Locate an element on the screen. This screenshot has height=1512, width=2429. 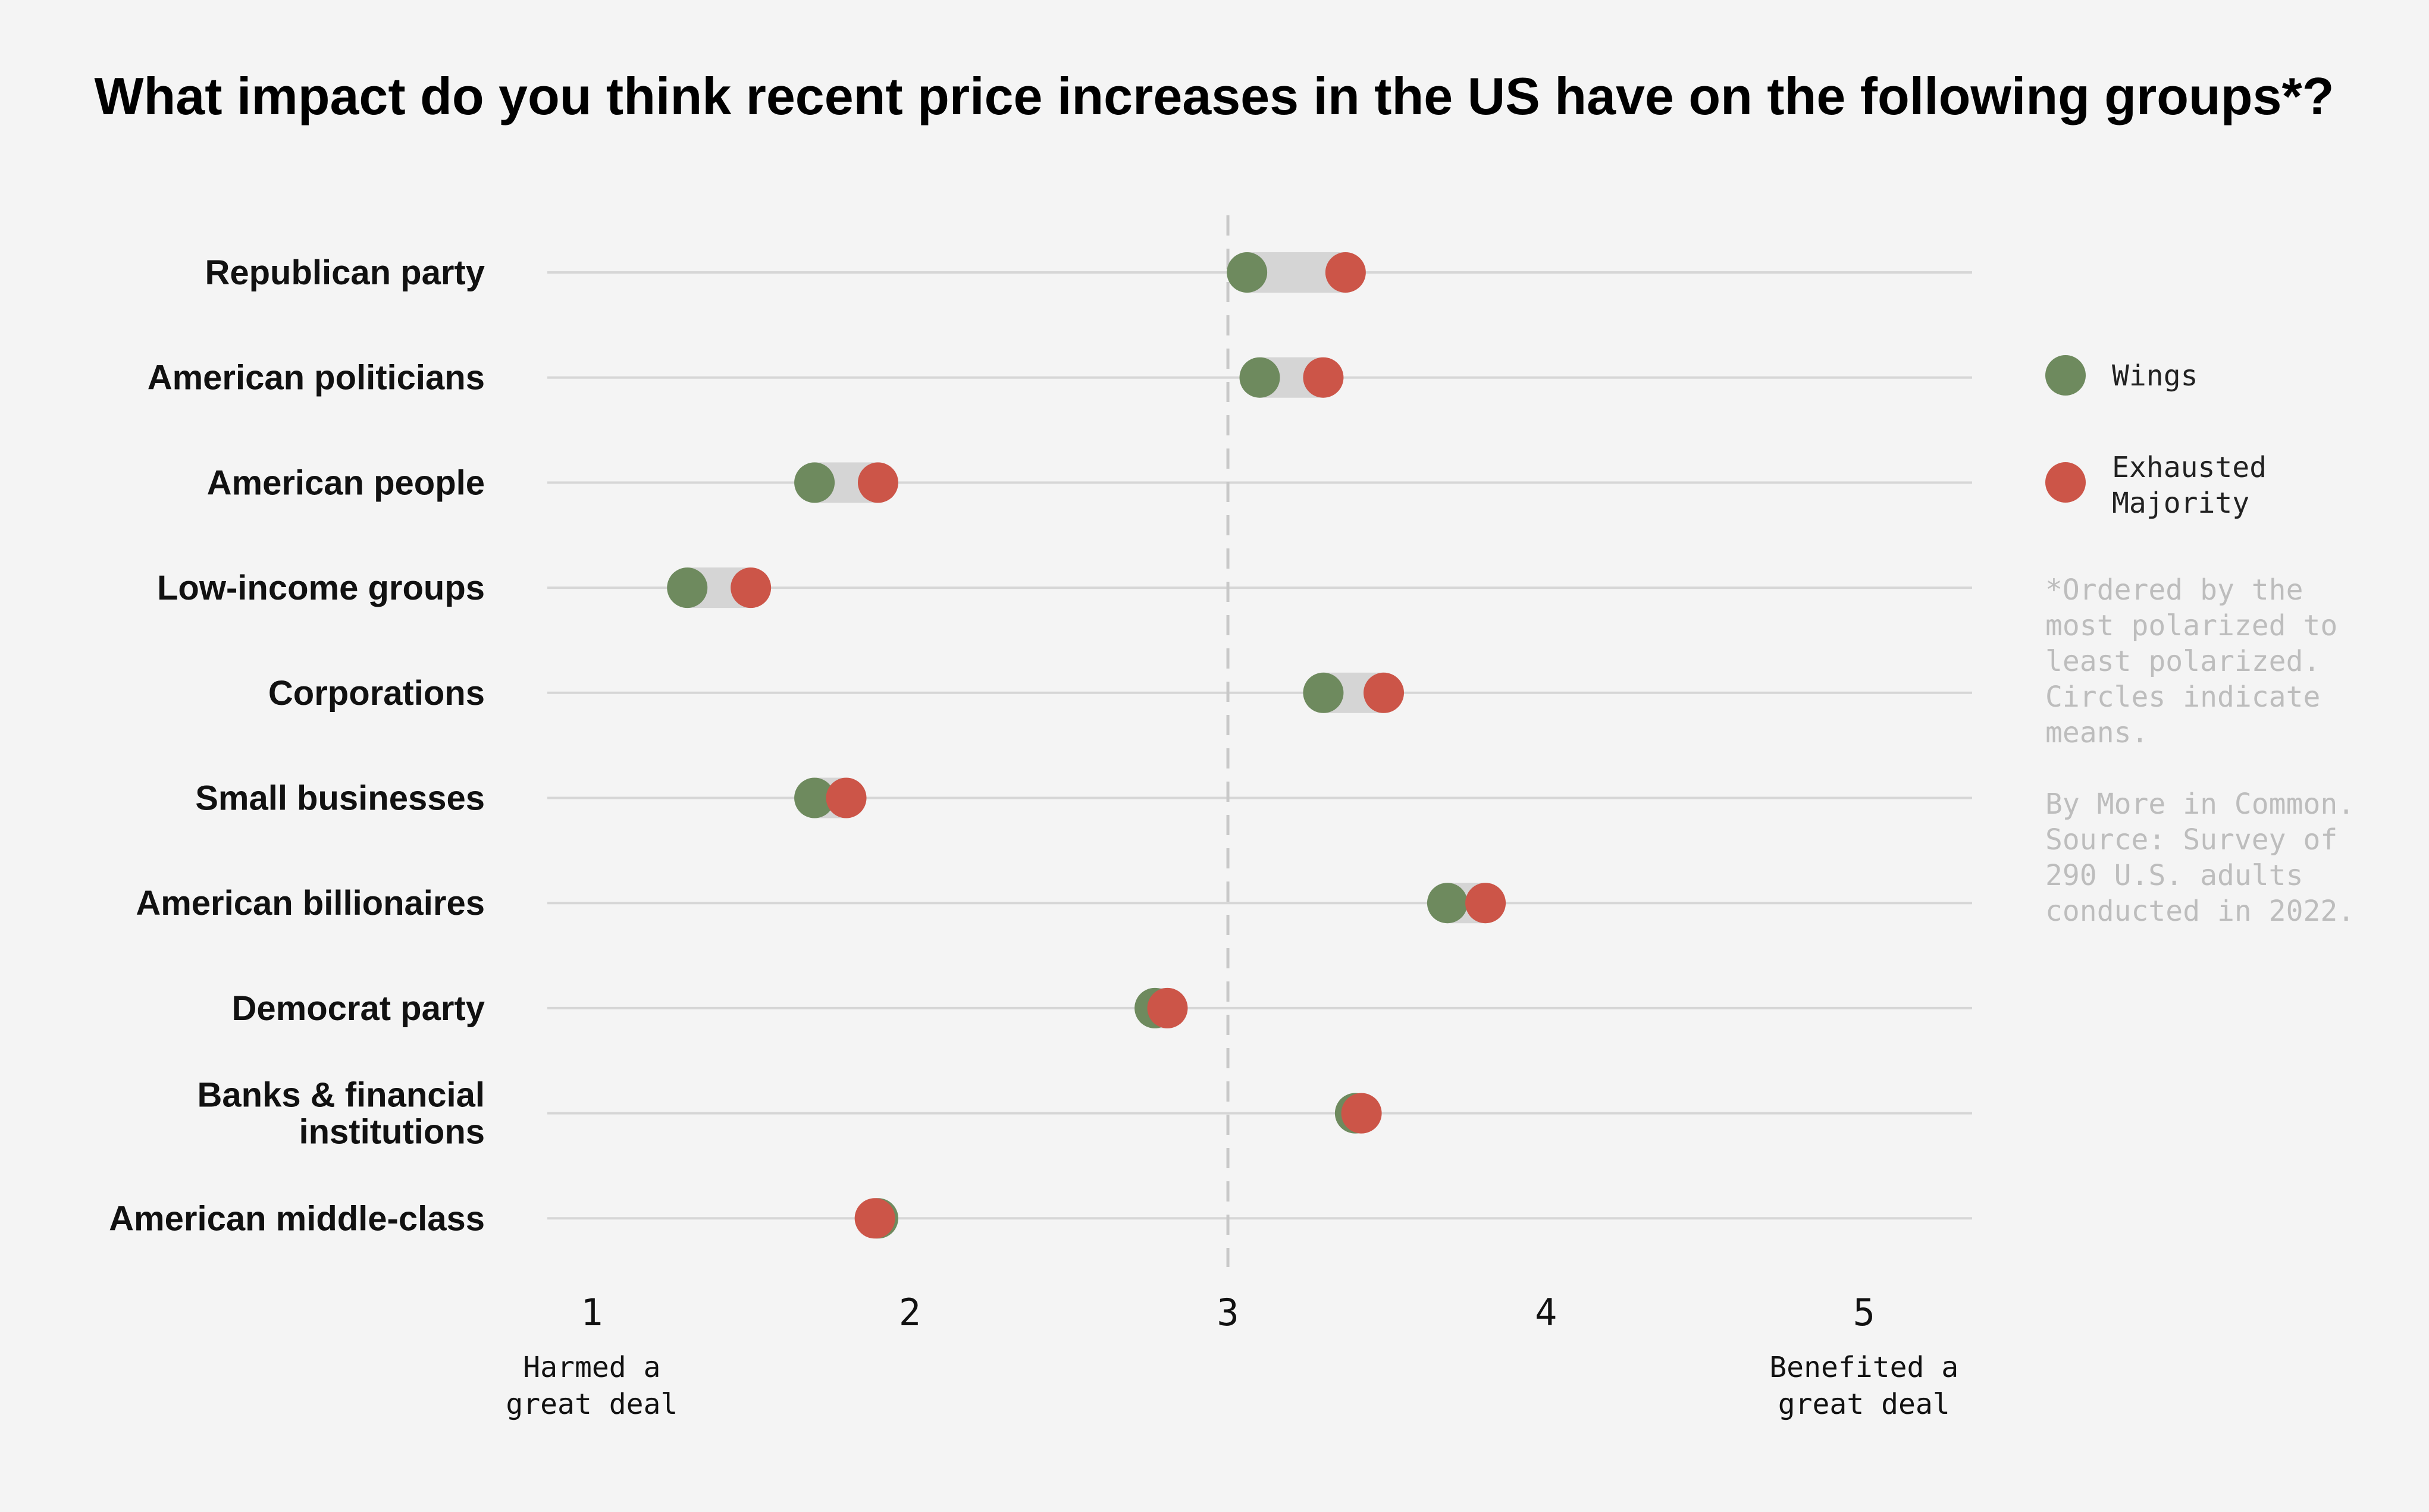
exhausted-majority-legend-label: Exhausted Majority is located at coordinates (2189, 485).